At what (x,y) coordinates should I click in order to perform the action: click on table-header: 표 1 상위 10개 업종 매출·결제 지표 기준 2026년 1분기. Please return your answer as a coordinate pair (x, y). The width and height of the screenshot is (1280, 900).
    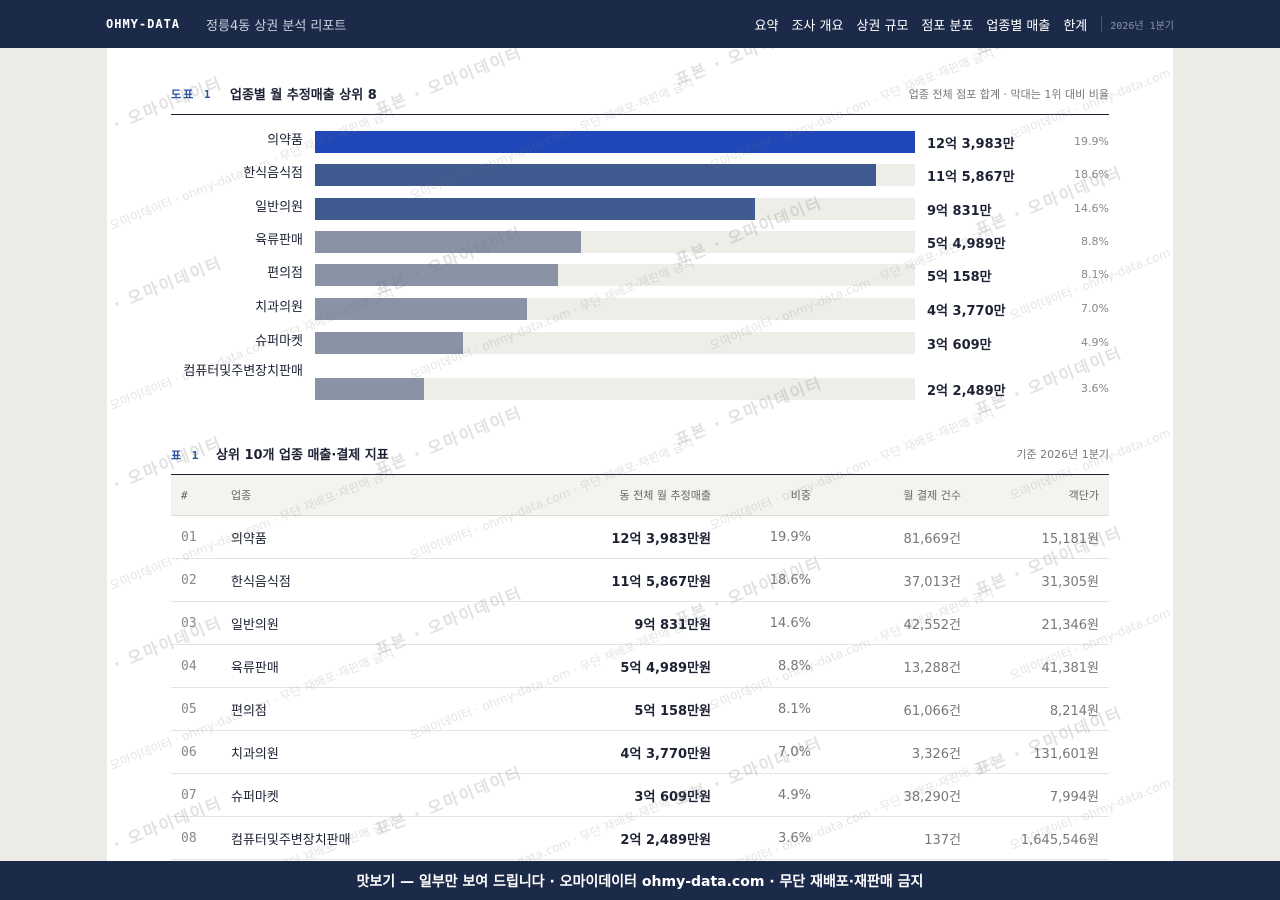
    Looking at the image, I should click on (640, 459).